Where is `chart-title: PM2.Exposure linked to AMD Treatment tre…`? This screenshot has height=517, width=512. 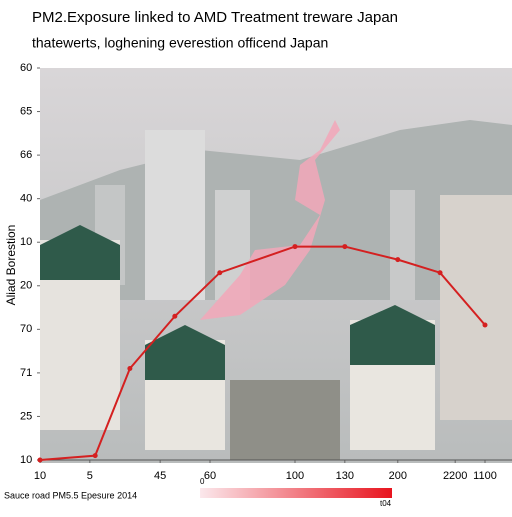 chart-title: PM2.Exposure linked to AMD Treatment tre… is located at coordinates (215, 17).